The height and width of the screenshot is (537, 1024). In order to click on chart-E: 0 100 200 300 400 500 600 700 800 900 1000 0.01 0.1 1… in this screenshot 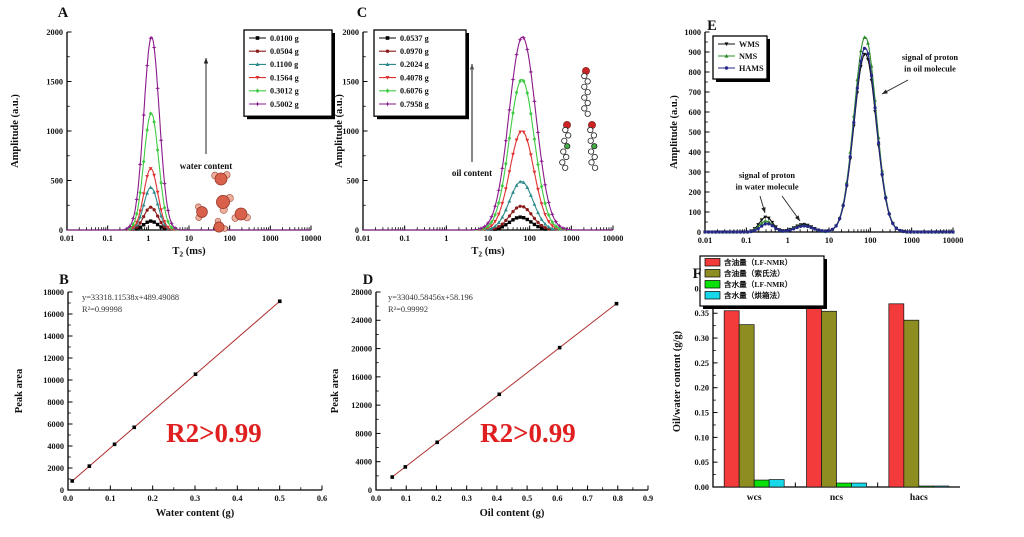, I will do `click(817, 131)`.